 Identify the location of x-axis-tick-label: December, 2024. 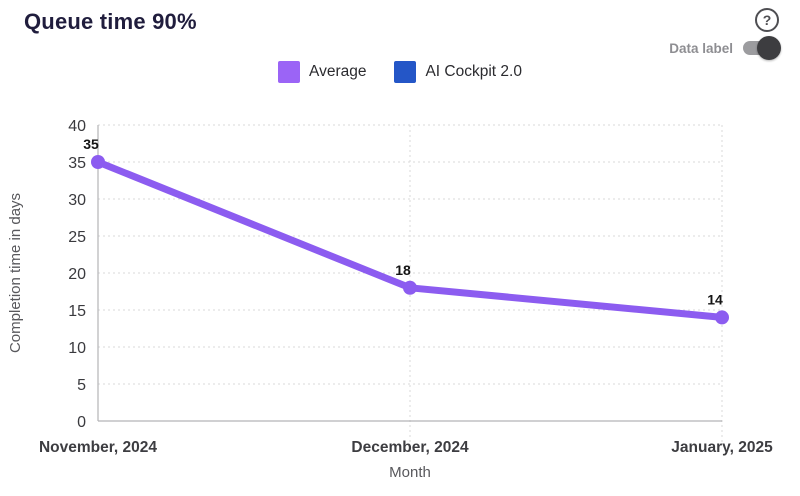
(410, 447).